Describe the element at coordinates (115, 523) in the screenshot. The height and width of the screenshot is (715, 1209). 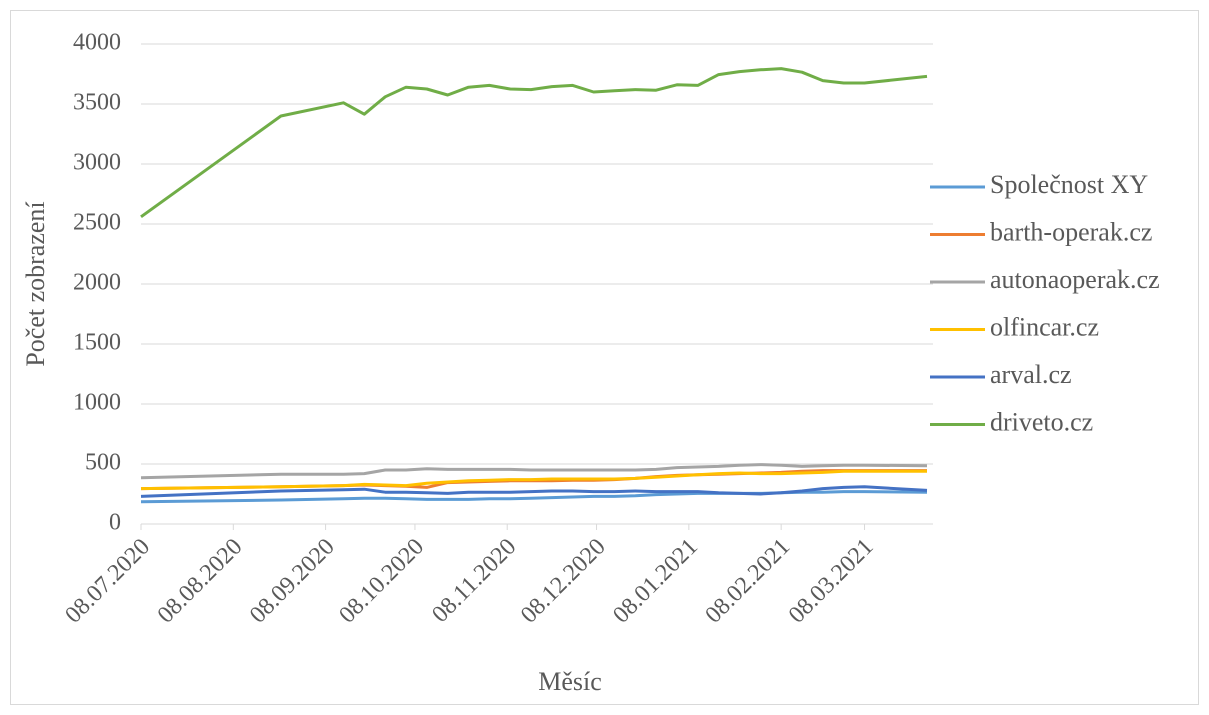
I see `y-tick-label: 0` at that location.